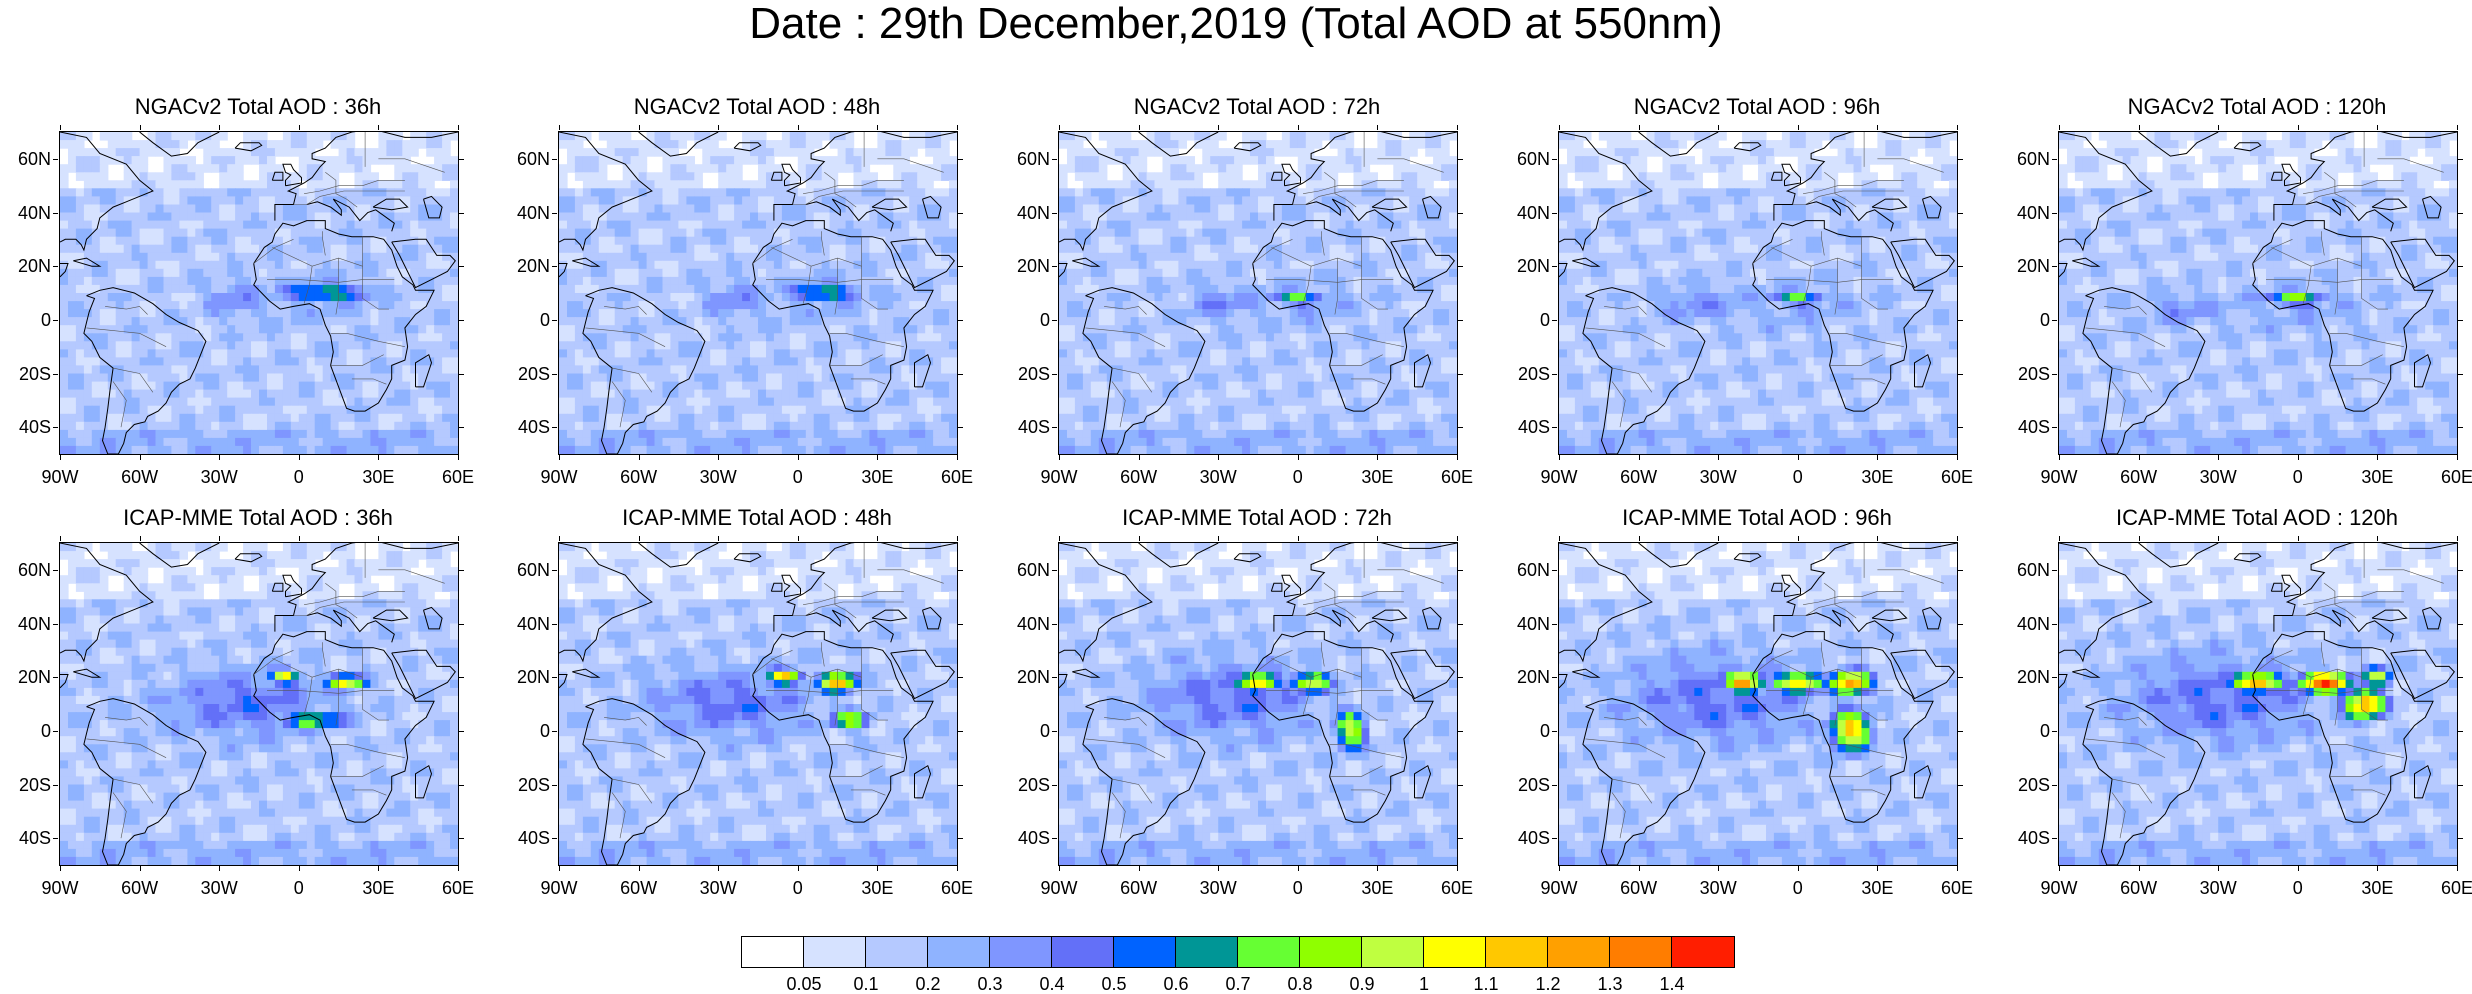  I want to click on latitude-label: 40S, so click(2025, 838).